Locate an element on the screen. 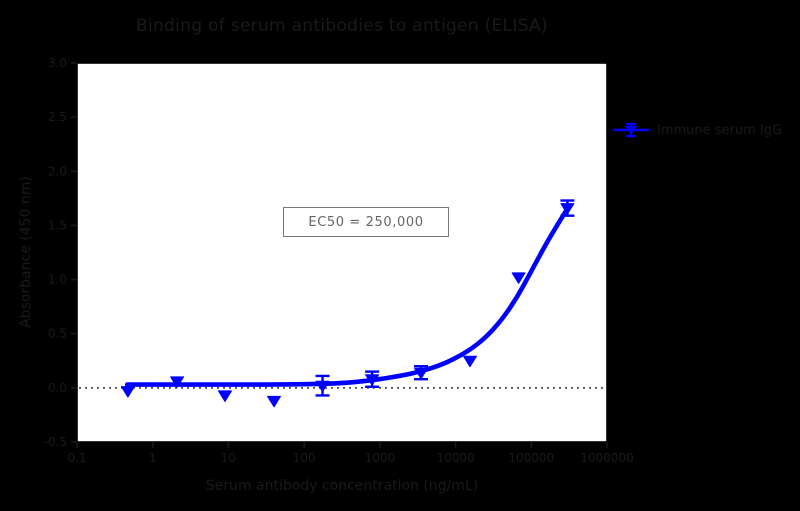  y-tick-label: 0.0 is located at coordinates (57, 388).